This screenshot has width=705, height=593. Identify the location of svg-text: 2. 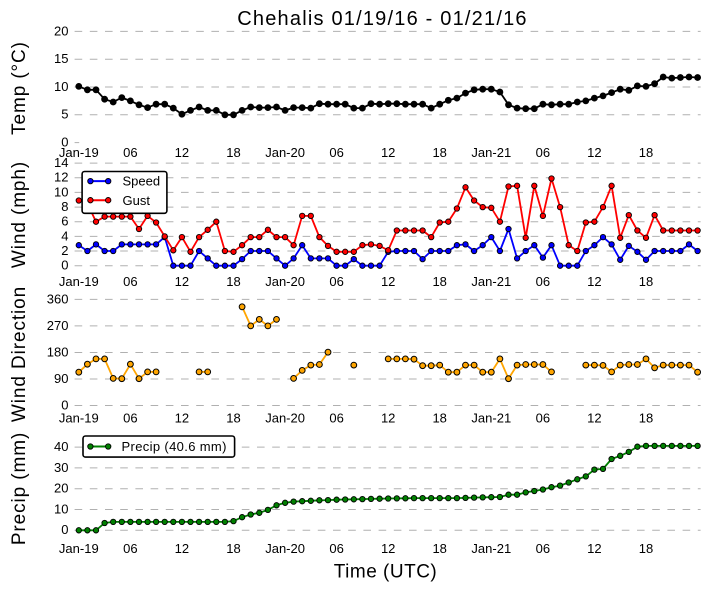
(64, 250).